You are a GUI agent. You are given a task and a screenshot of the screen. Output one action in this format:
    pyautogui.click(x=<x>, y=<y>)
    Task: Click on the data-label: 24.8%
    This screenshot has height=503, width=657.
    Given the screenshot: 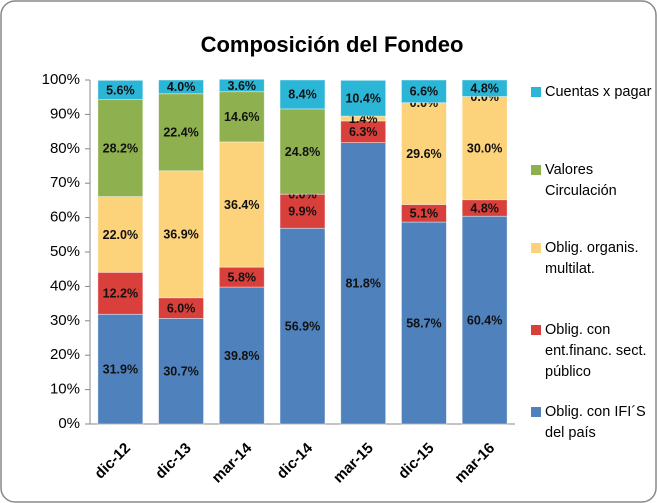 What is the action you would take?
    pyautogui.click(x=302, y=152)
    